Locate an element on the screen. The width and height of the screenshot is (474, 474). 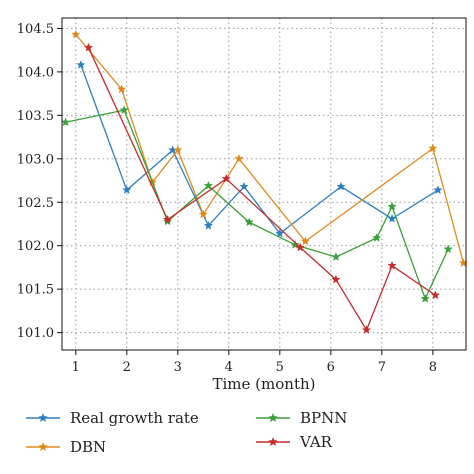
y-tick-label: 104.5 is located at coordinates (35, 29).